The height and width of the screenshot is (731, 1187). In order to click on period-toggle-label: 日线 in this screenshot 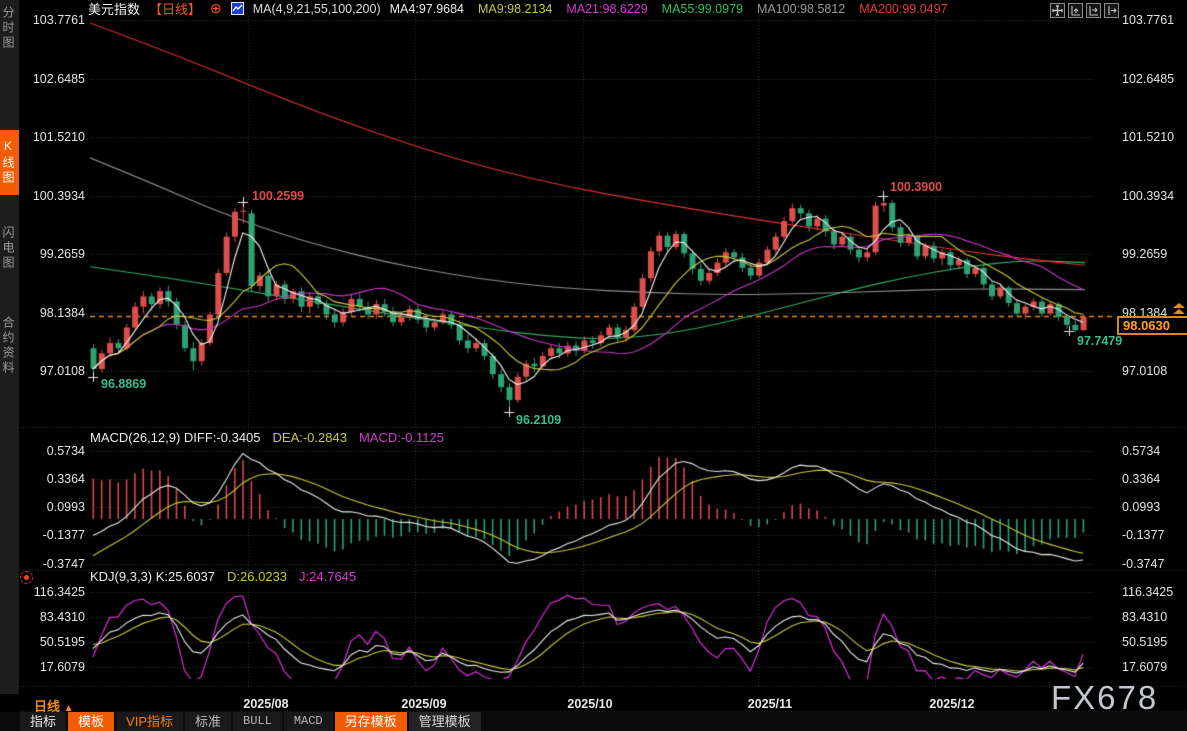, I will do `click(47, 706)`.